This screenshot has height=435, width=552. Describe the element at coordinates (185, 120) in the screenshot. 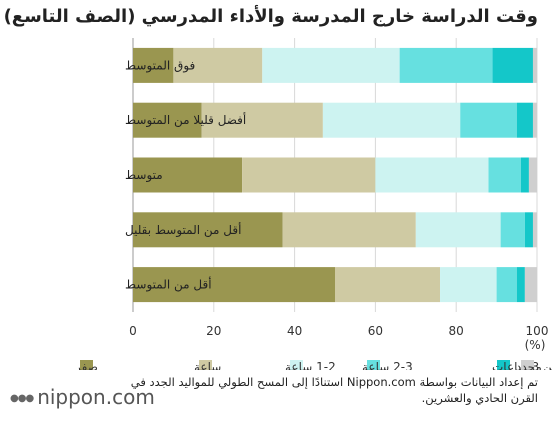

I see `category-label: أفضل قليلا من المتوسط` at that location.